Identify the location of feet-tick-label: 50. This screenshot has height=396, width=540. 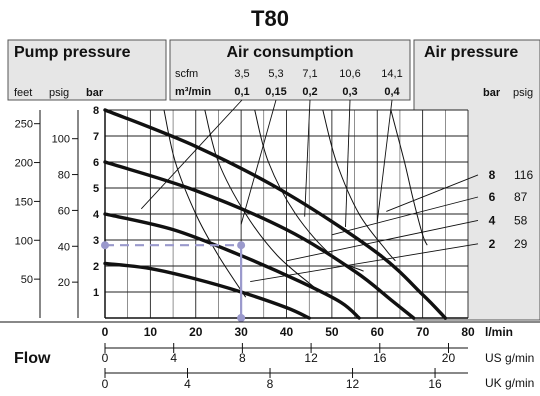
(27, 280).